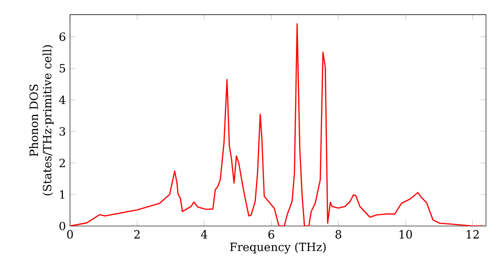 This screenshot has width=500, height=280. I want to click on x-tick-label: 0, so click(70, 234).